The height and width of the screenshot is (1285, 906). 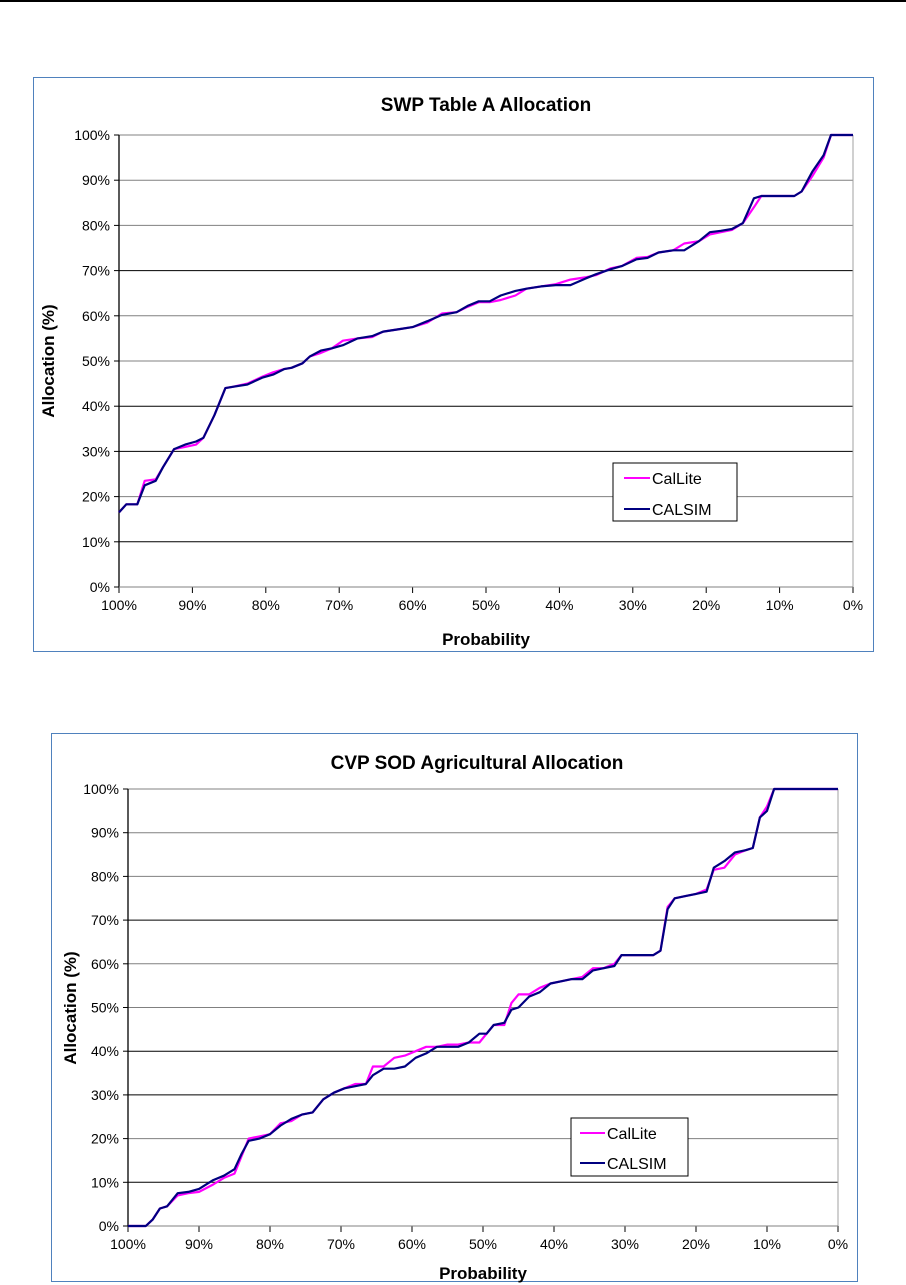 What do you see at coordinates (486, 105) in the screenshot?
I see `chart-title: SWP Table A Allocation` at bounding box center [486, 105].